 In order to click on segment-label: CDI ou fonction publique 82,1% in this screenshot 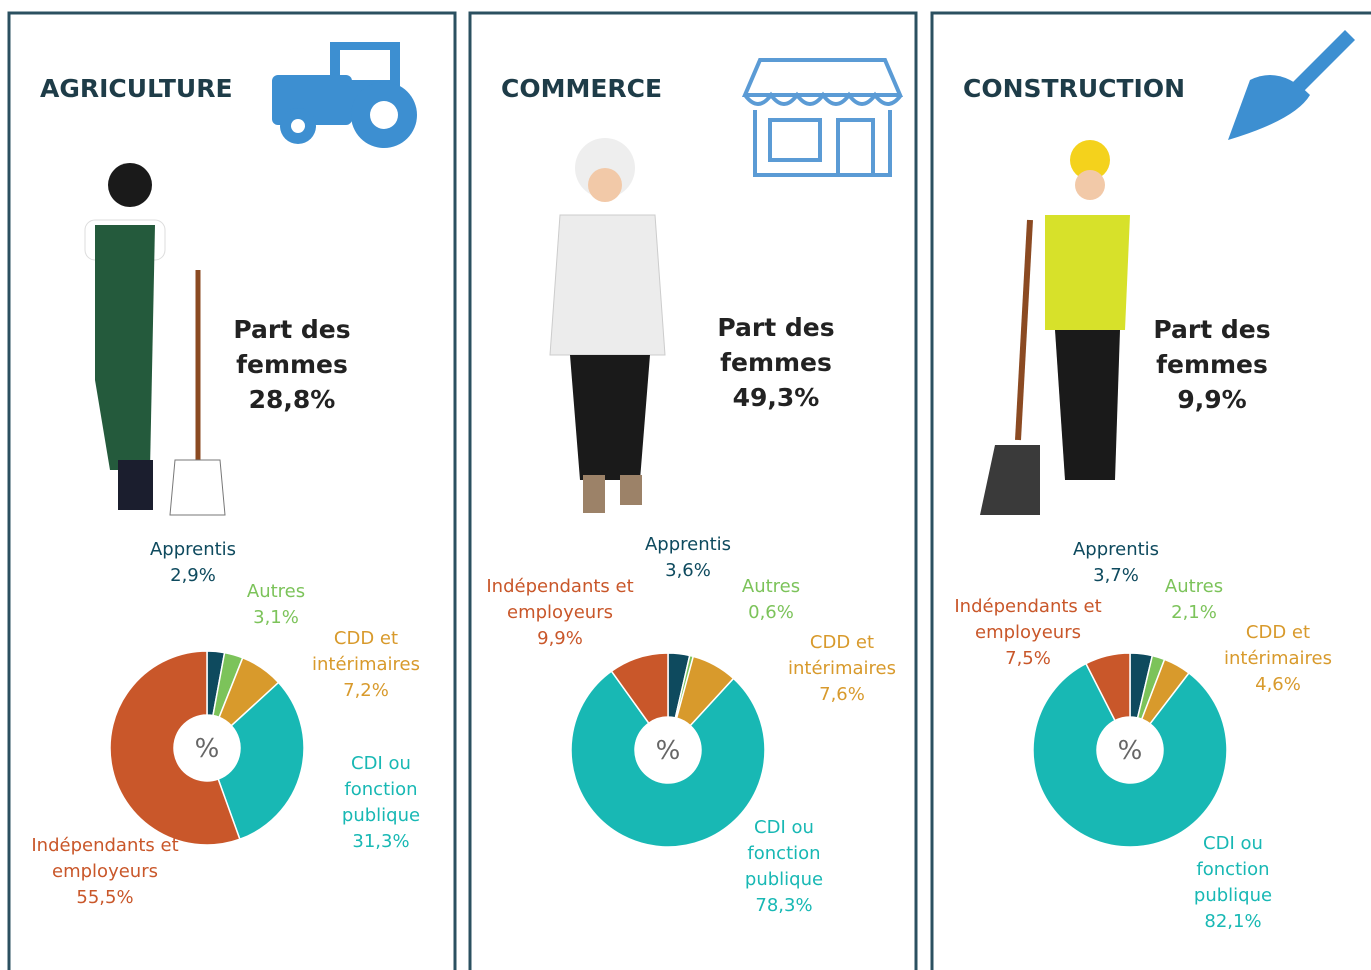, I will do `click(1233, 883)`.